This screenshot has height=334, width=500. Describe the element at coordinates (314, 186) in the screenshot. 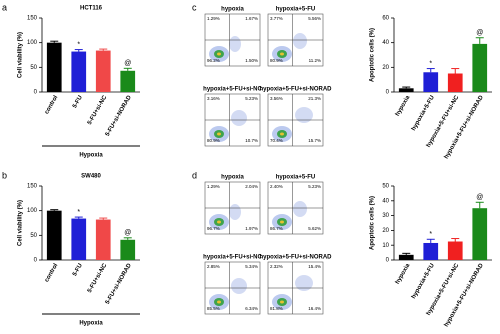

I see `quadrant-percent: 5.23%` at that location.